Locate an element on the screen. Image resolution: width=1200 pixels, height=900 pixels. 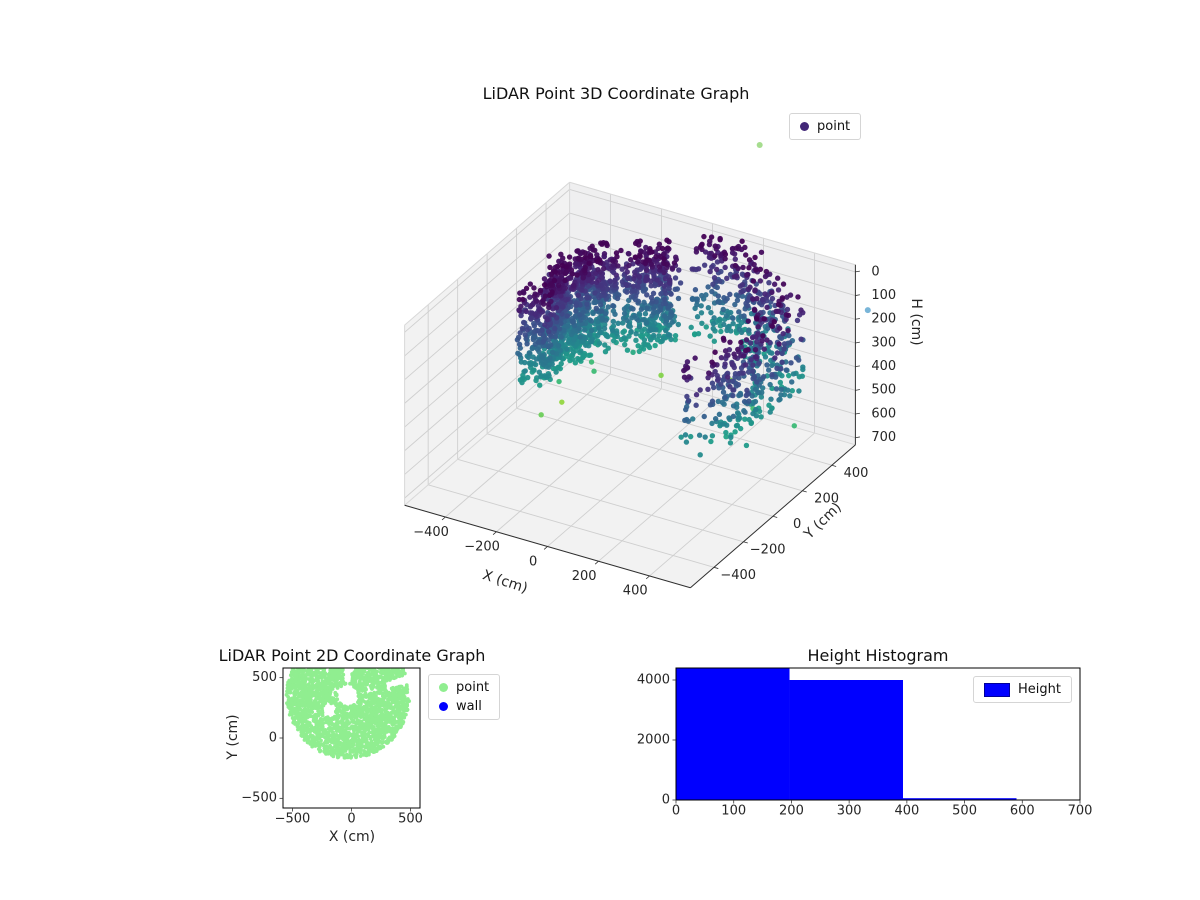
plot3d-legend: point is located at coordinates (825, 126).